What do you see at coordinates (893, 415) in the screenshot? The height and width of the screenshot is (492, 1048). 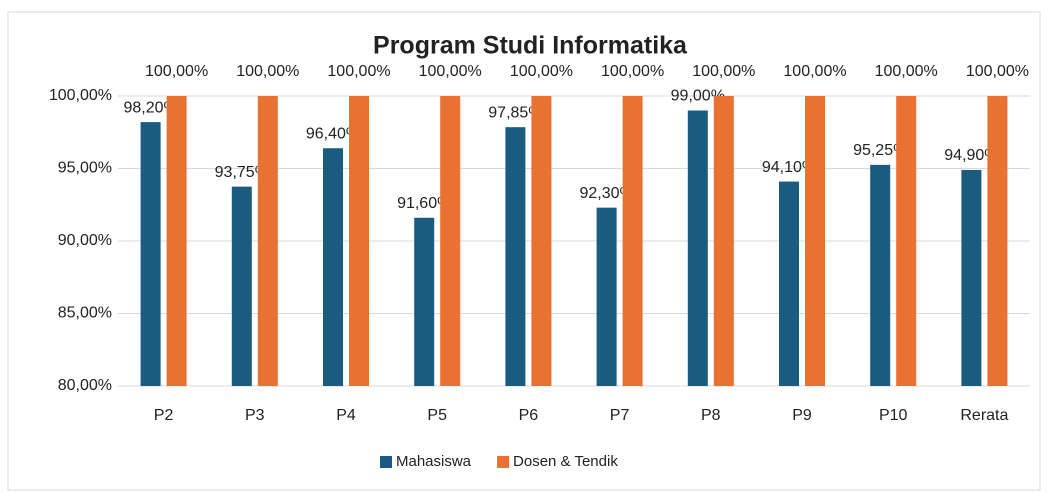 I see `x-tick-label: P10` at bounding box center [893, 415].